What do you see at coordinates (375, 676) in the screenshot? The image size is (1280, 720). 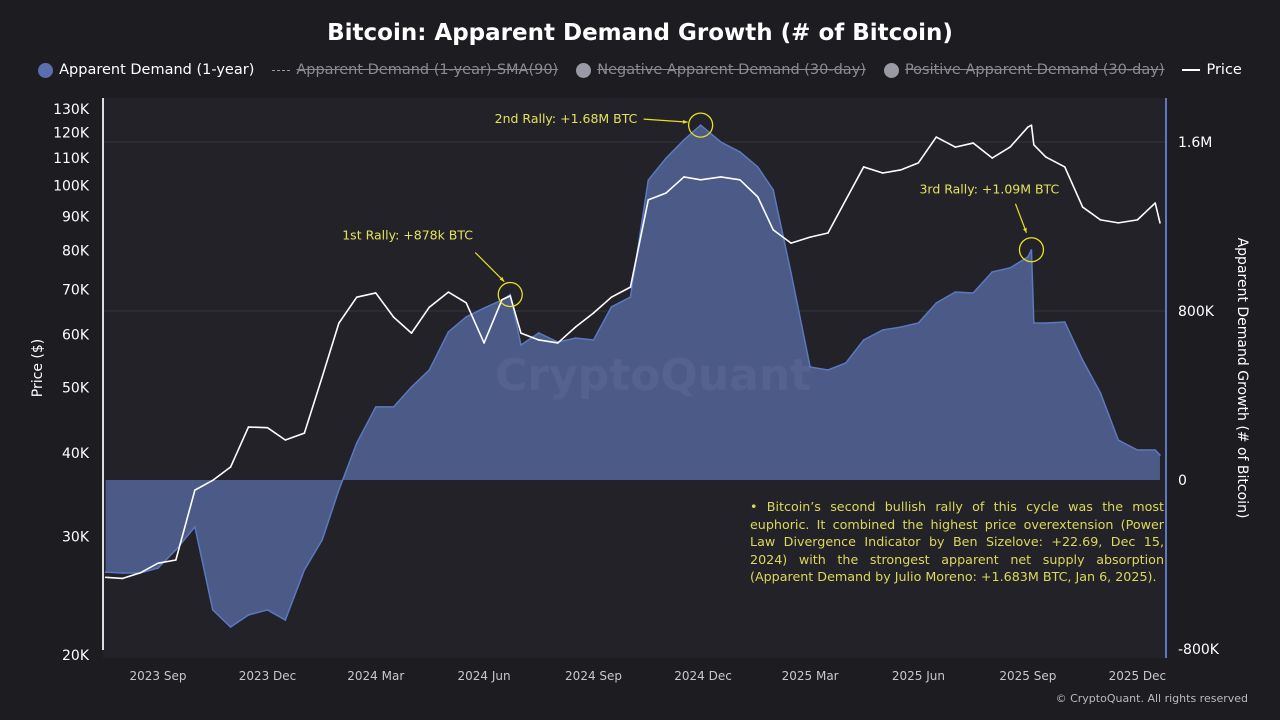 I see `x-tick-label: 2024 Mar` at bounding box center [375, 676].